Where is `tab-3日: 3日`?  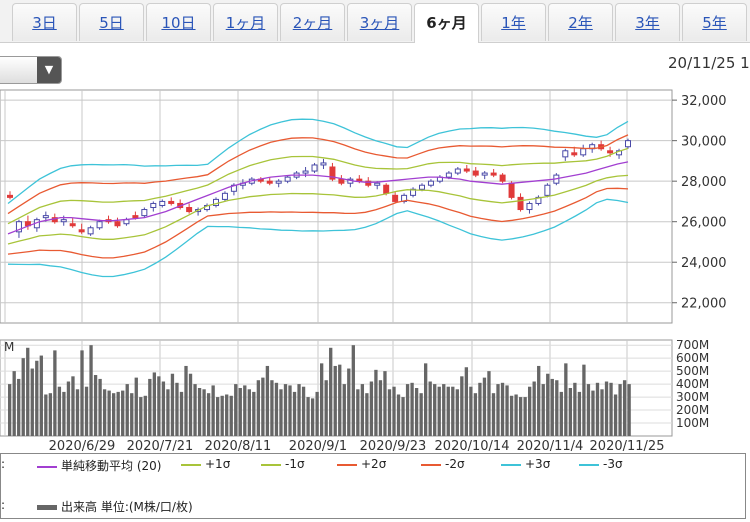
tab-3日: 3日 is located at coordinates (44, 22).